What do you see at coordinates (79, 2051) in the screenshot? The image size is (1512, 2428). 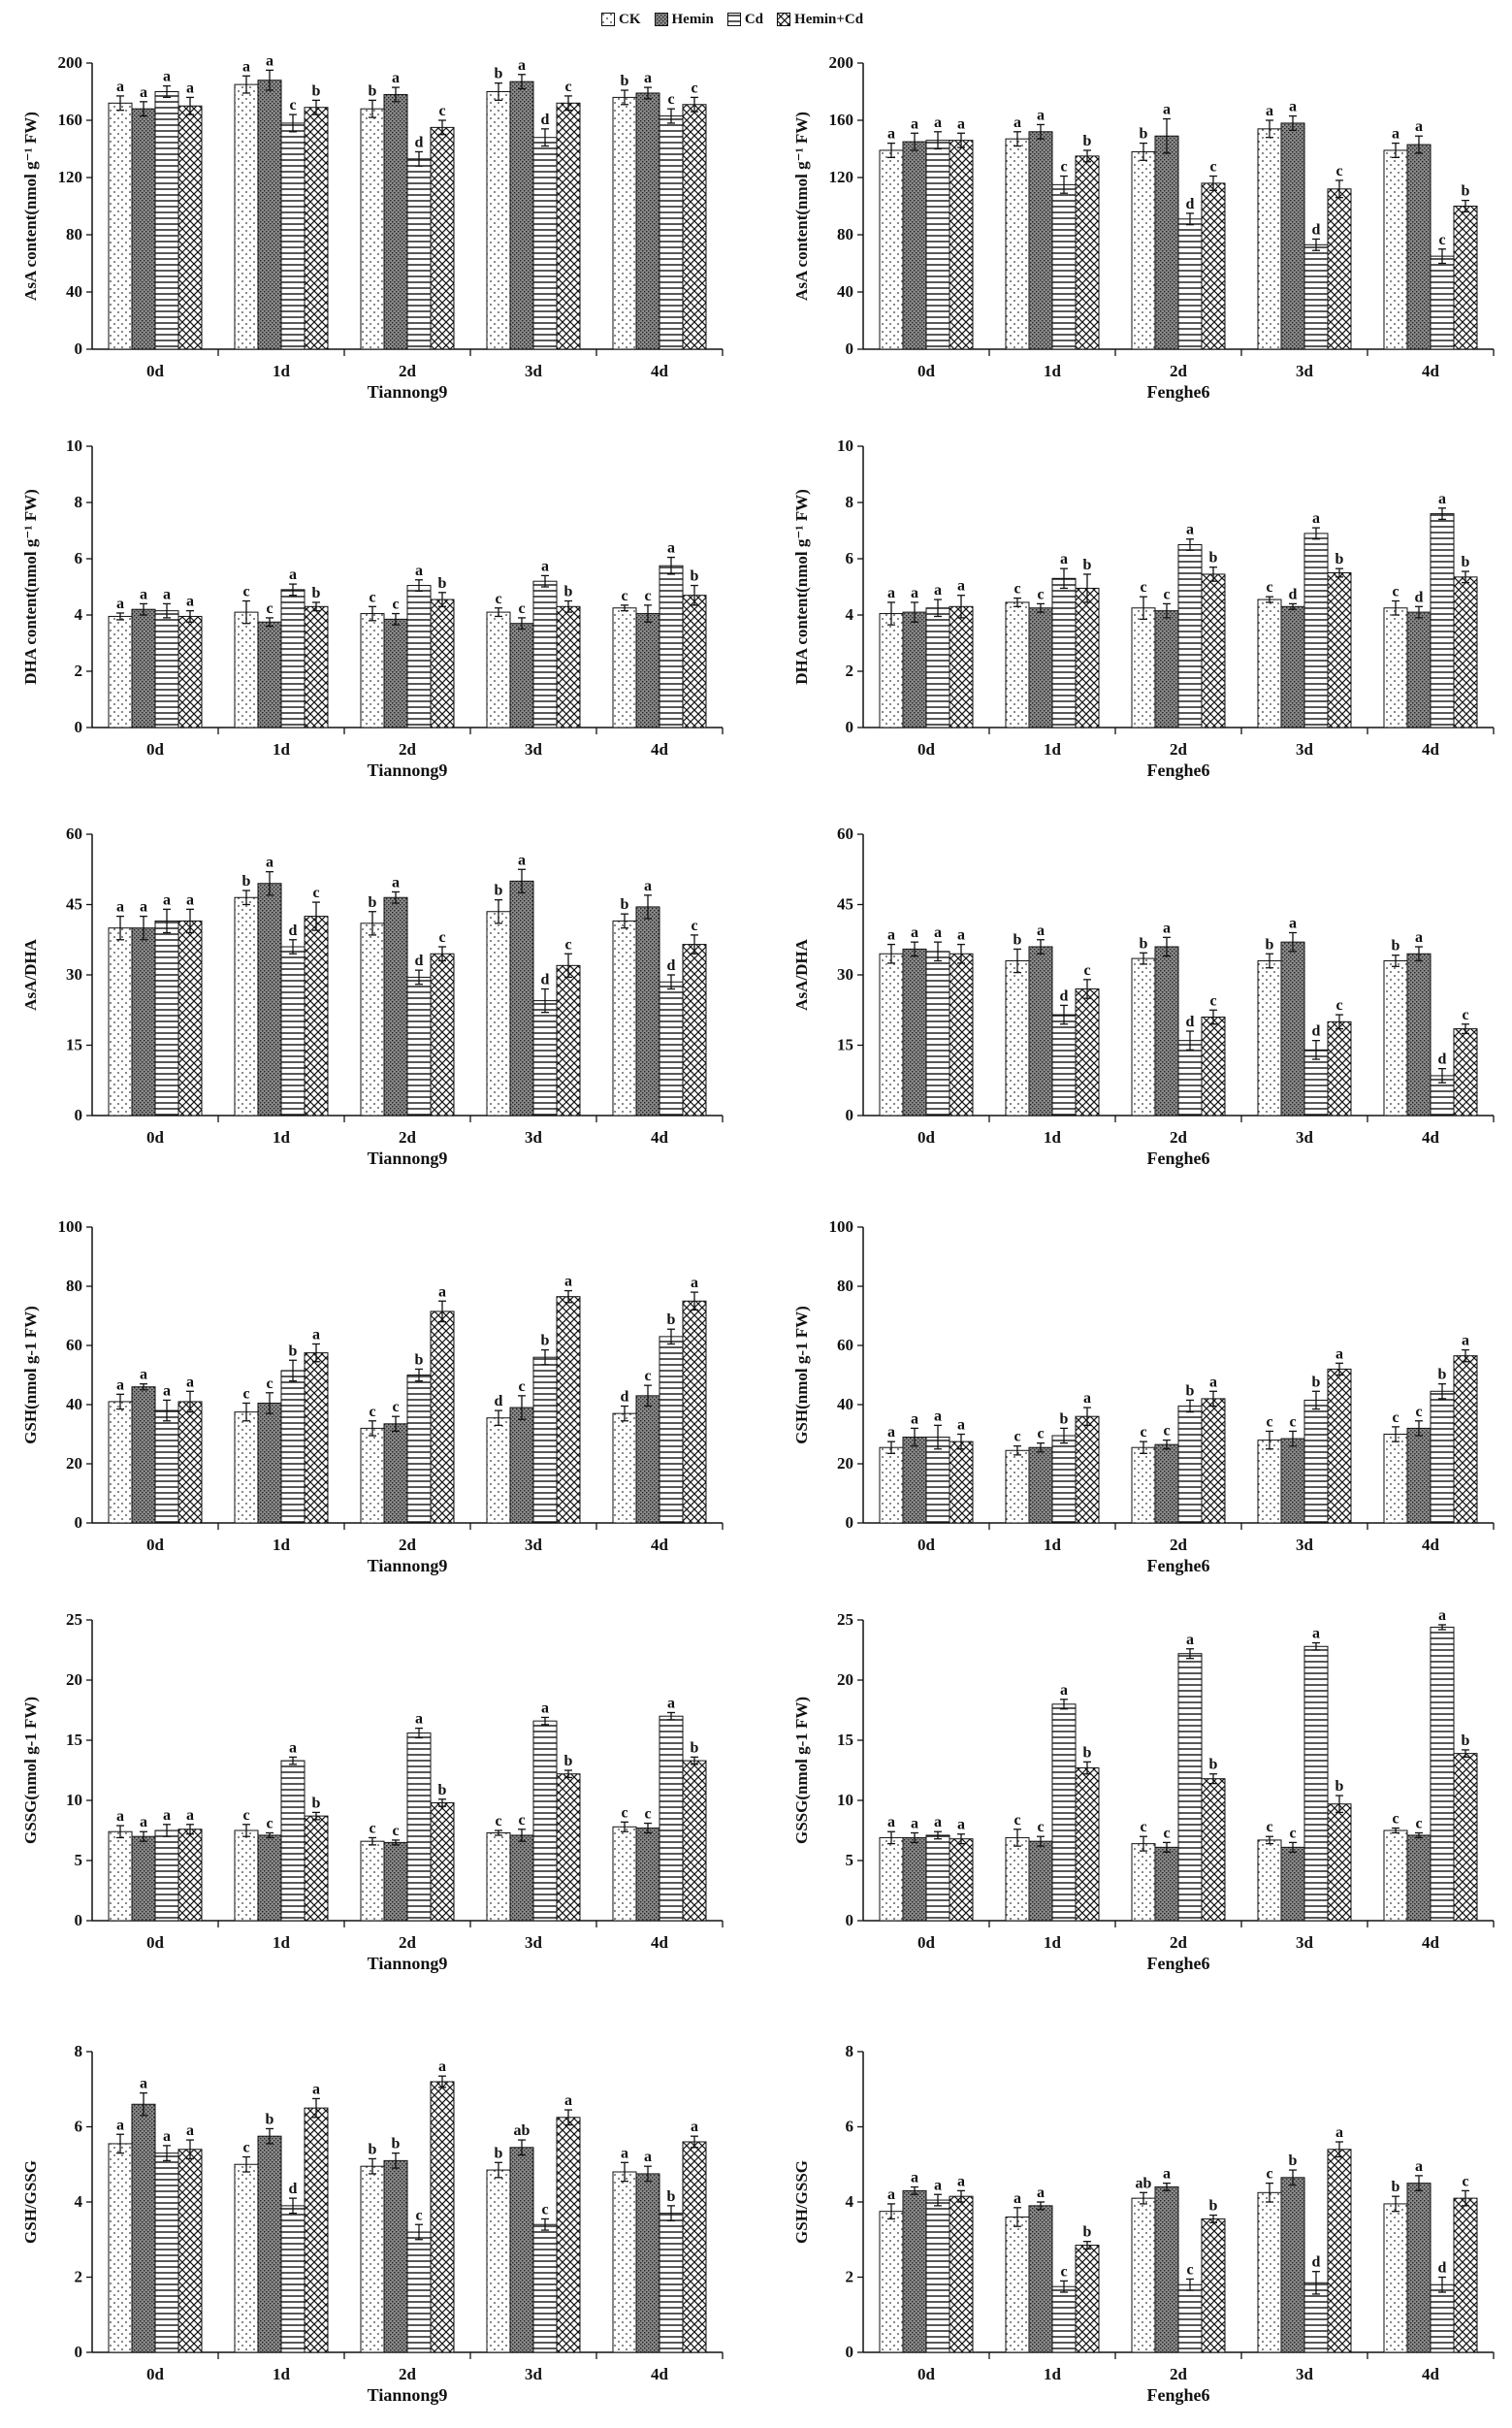 I see `y-tick-label: 8` at bounding box center [79, 2051].